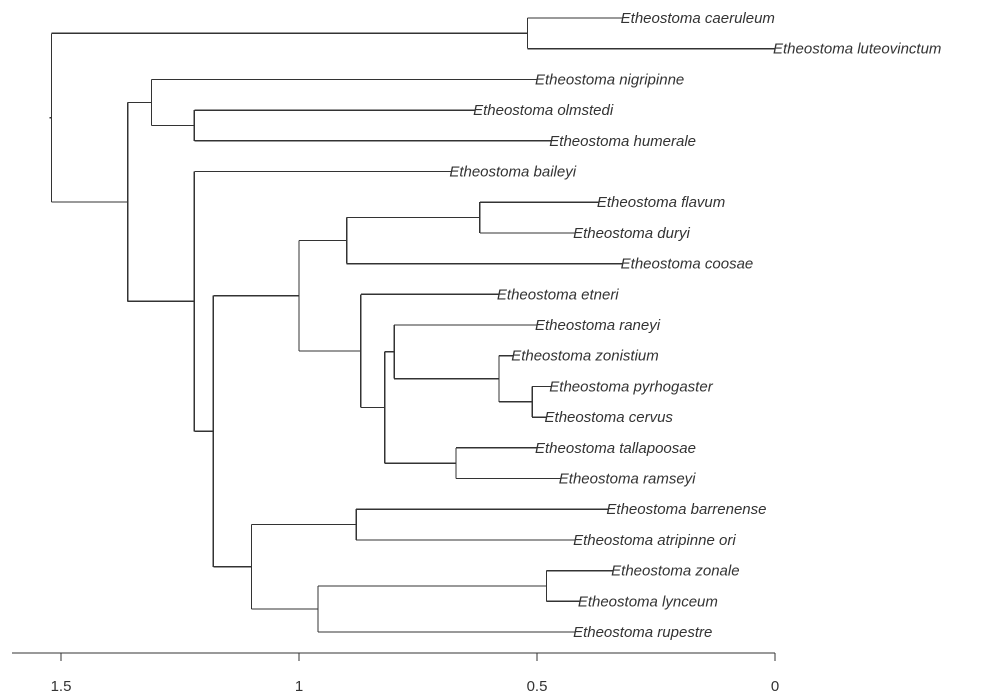 Image resolution: width=994 pixels, height=698 pixels. Describe the element at coordinates (661, 202) in the screenshot. I see `tip-label-etheostoma-flavum: Etheostoma flavum` at that location.